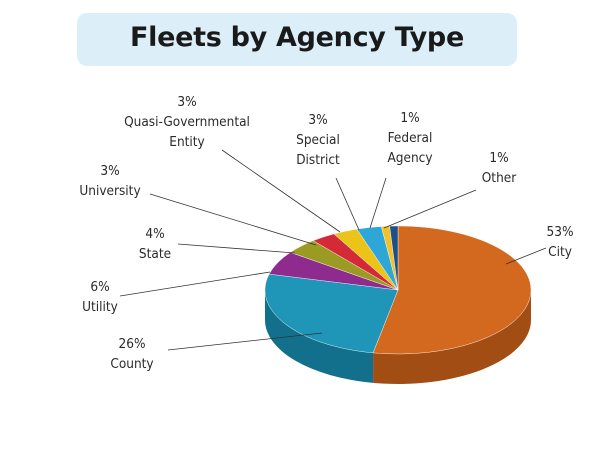 The image size is (600, 450). Describe the element at coordinates (409, 138) in the screenshot. I see `label-federal-agency: 1% Federal Agency` at that location.